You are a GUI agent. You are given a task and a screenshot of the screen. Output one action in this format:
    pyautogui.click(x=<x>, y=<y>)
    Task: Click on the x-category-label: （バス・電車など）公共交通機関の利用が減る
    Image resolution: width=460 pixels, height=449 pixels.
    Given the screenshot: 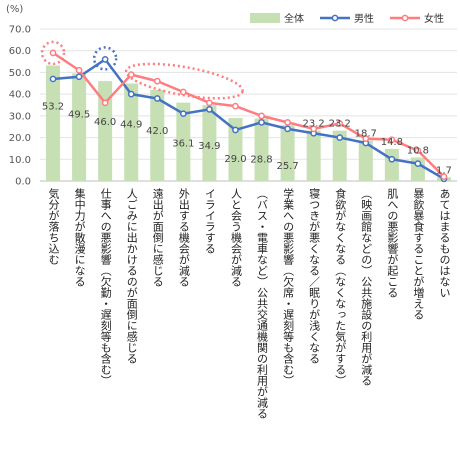 What is the action you would take?
    pyautogui.click(x=262, y=303)
    